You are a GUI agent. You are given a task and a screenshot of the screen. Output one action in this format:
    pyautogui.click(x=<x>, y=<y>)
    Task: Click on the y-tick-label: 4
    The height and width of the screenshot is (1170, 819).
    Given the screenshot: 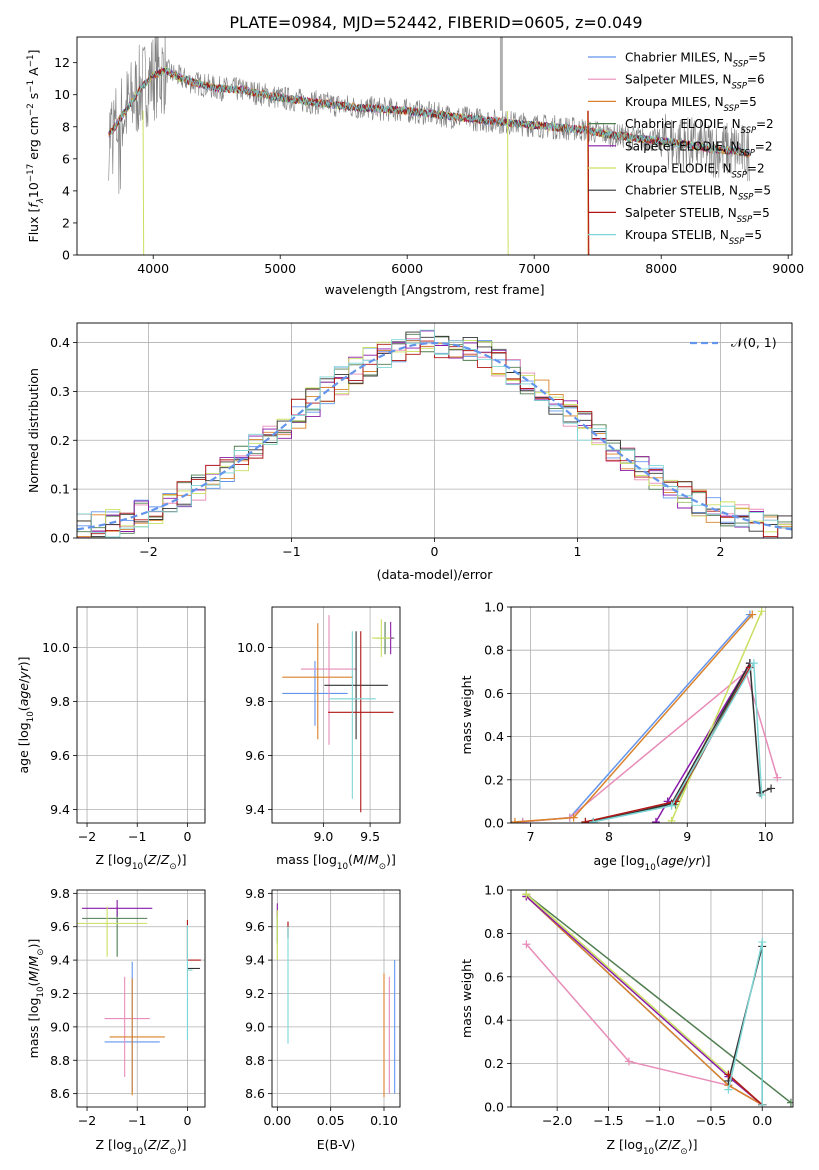 What is the action you would take?
    pyautogui.click(x=66, y=190)
    